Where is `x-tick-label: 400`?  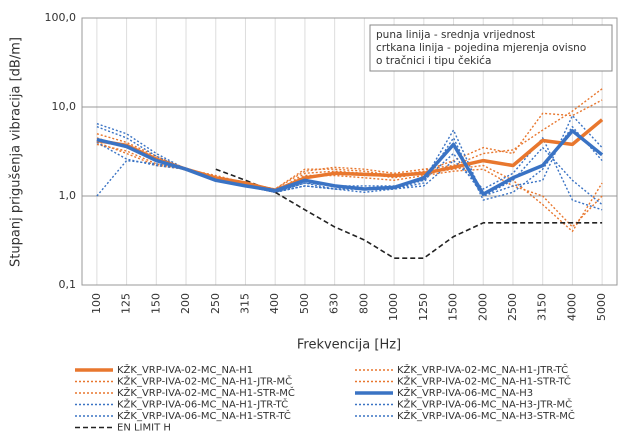
x-tick-label: 400 is located at coordinates (274, 303).